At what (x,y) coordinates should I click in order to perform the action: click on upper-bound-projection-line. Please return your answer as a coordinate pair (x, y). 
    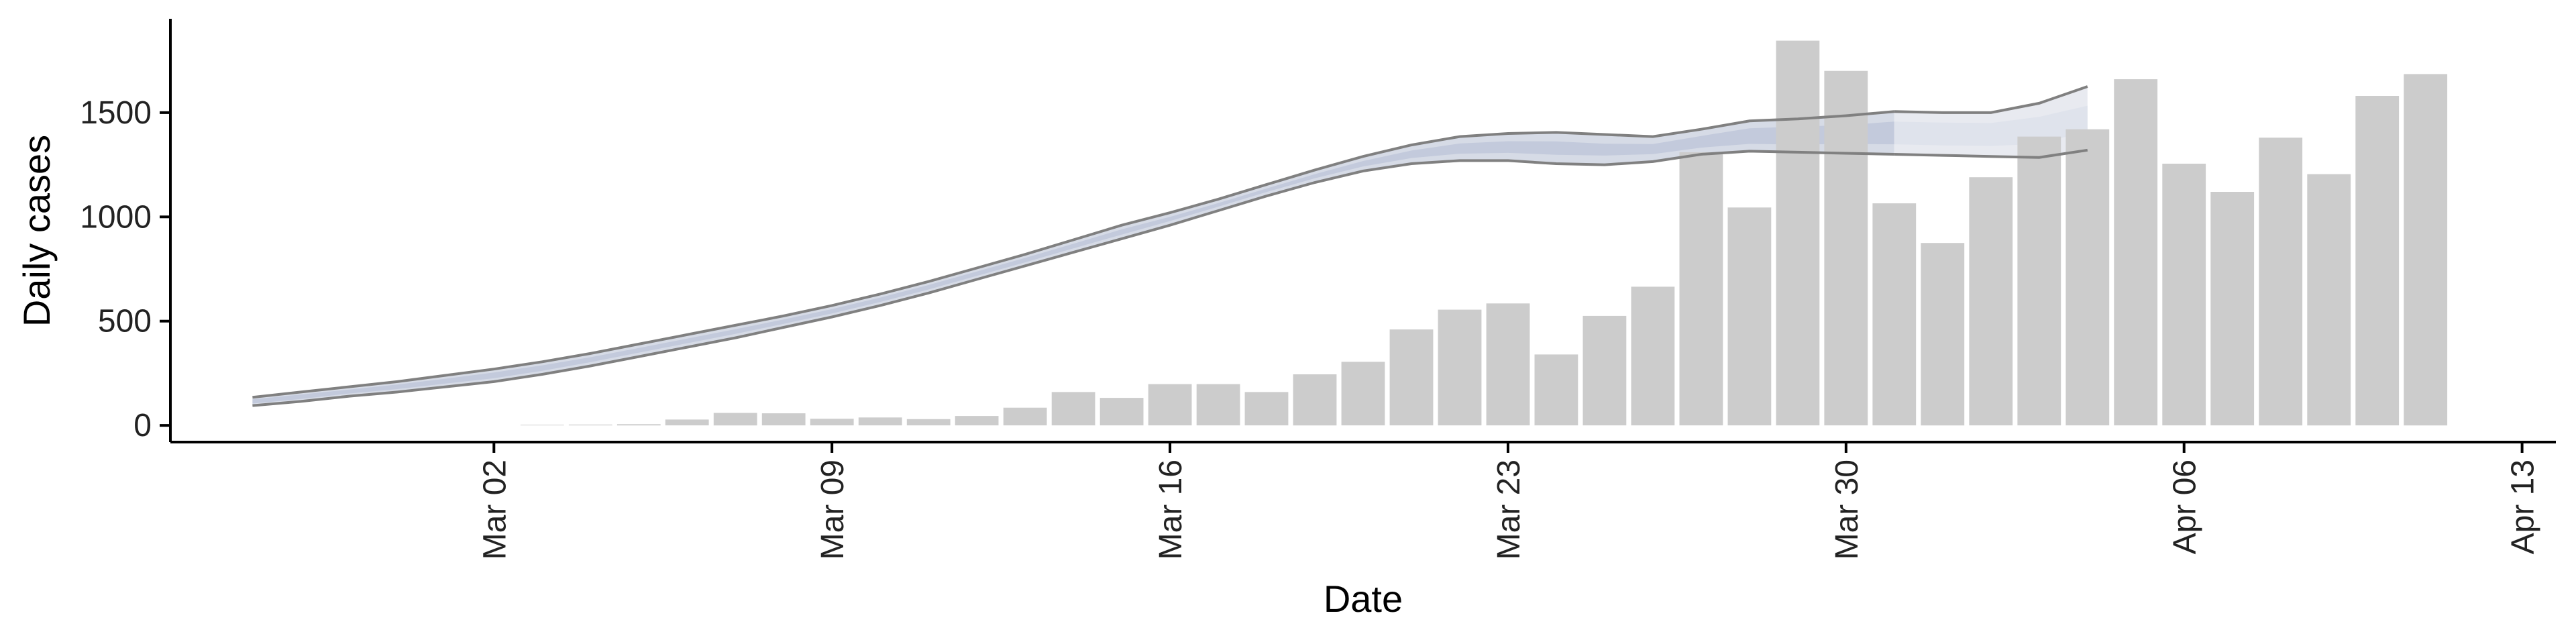
    Looking at the image, I should click on (1991, 99).